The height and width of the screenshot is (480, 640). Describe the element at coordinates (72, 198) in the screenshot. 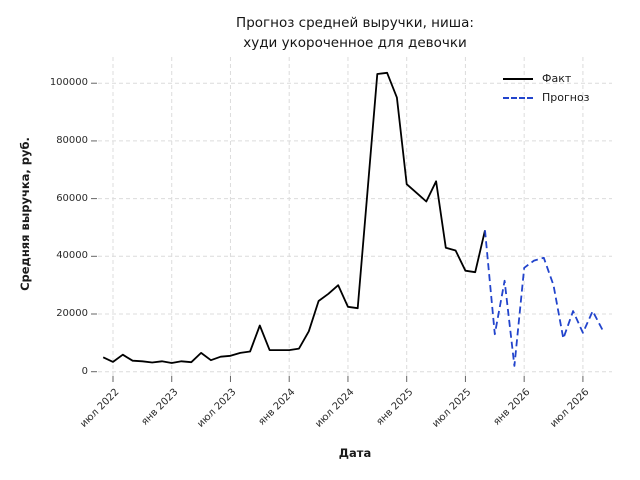

I see `y-tick-label: 60000` at that location.